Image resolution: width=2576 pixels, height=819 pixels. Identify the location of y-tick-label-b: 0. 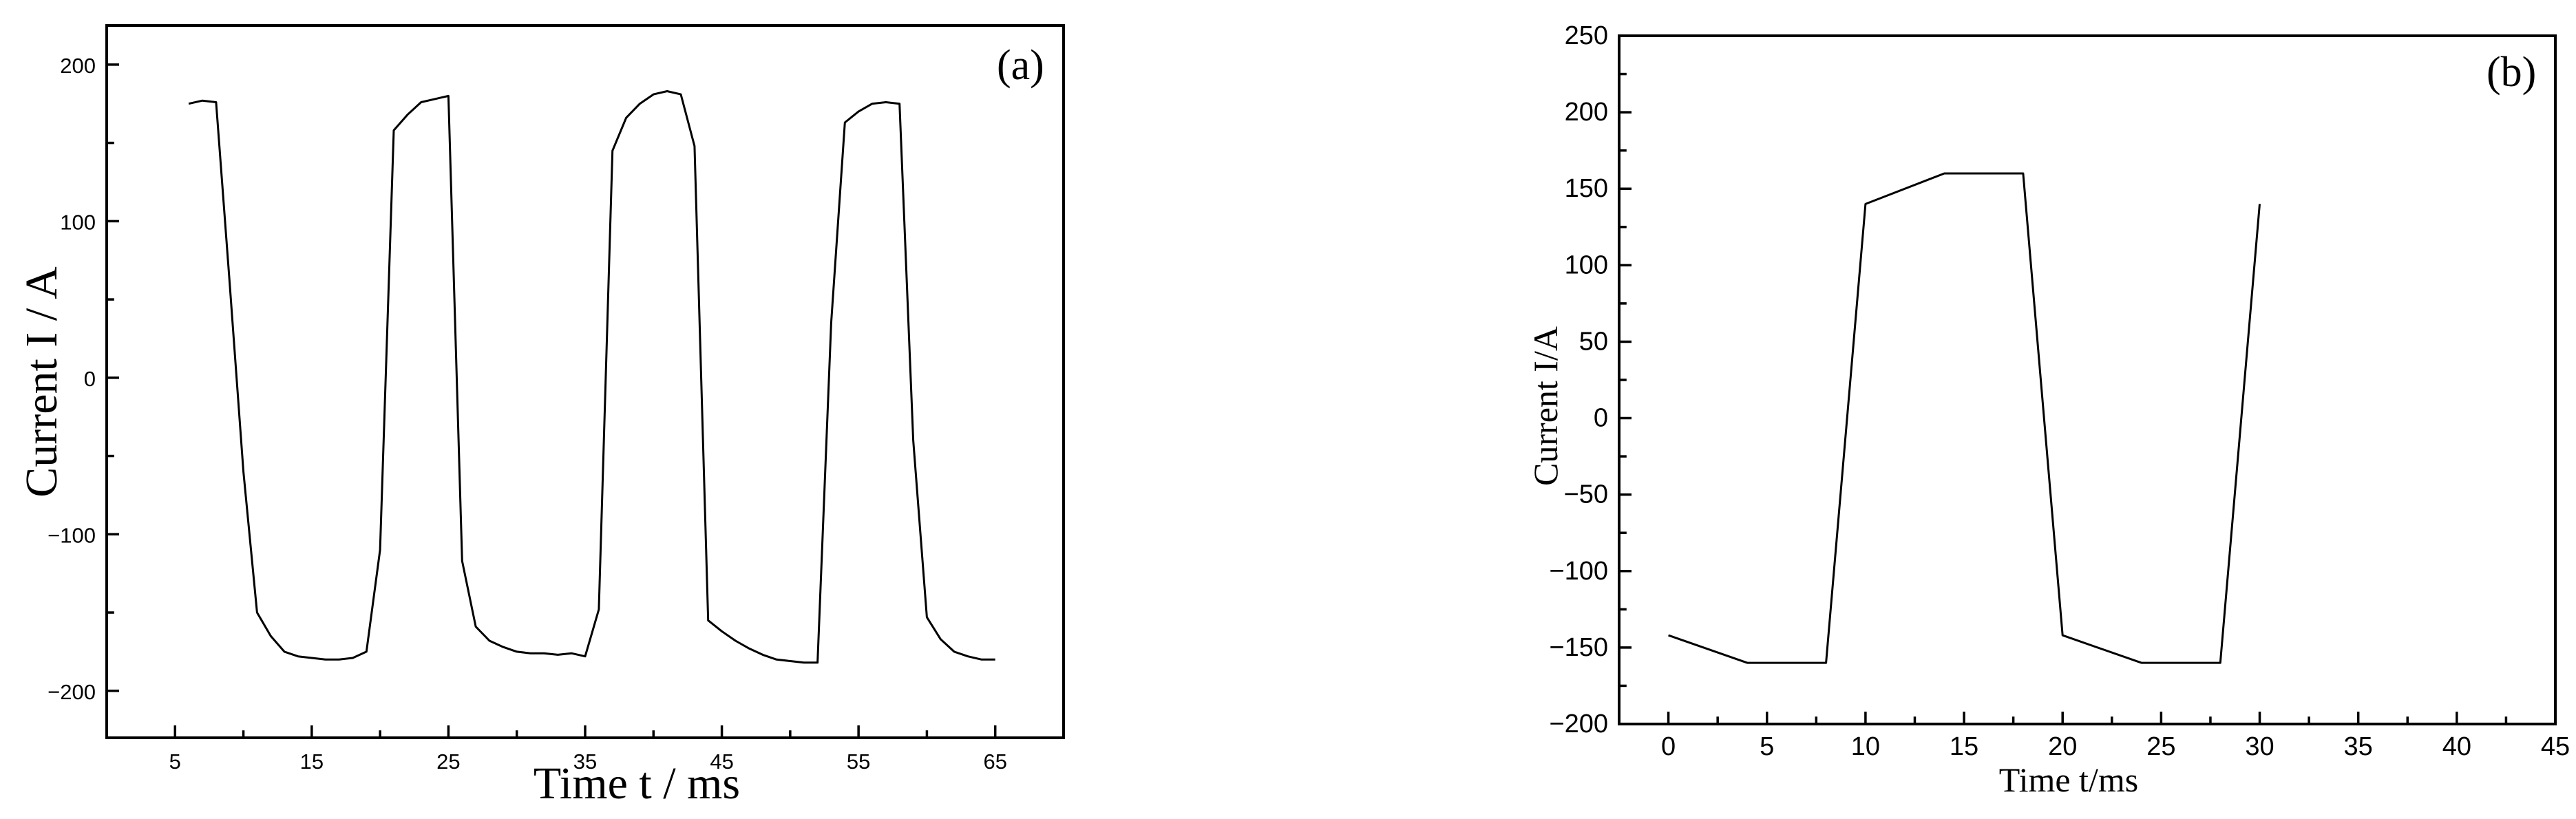
(1601, 418).